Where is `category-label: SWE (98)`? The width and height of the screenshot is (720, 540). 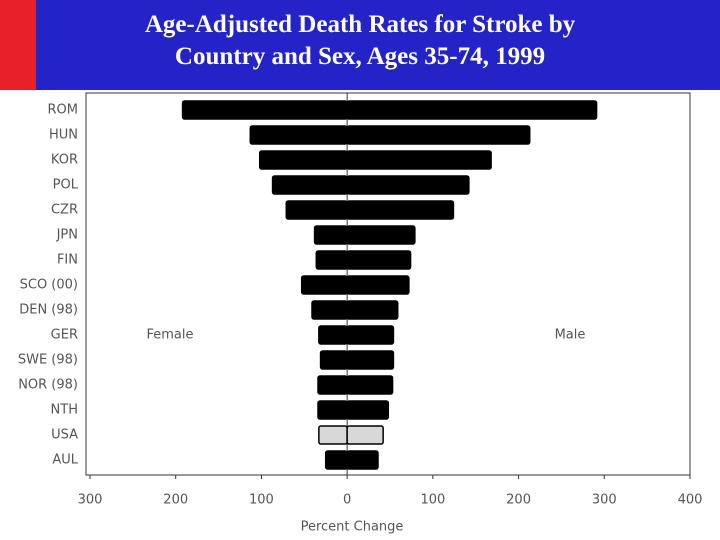
category-label: SWE (98) is located at coordinates (48, 360).